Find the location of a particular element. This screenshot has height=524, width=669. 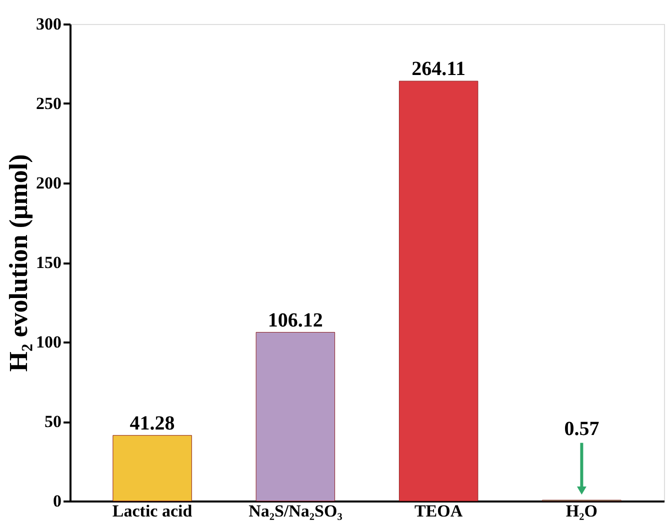

y-tick-label: 150 is located at coordinates (49, 262).